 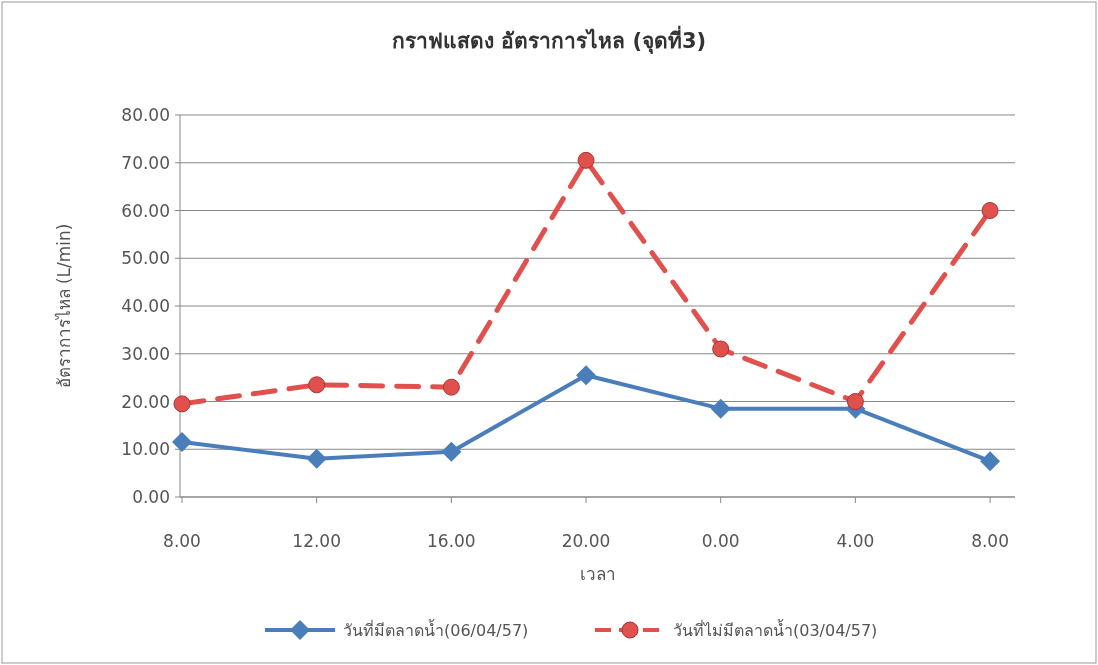 I want to click on x-tick-label: 16.00, so click(x=451, y=541).